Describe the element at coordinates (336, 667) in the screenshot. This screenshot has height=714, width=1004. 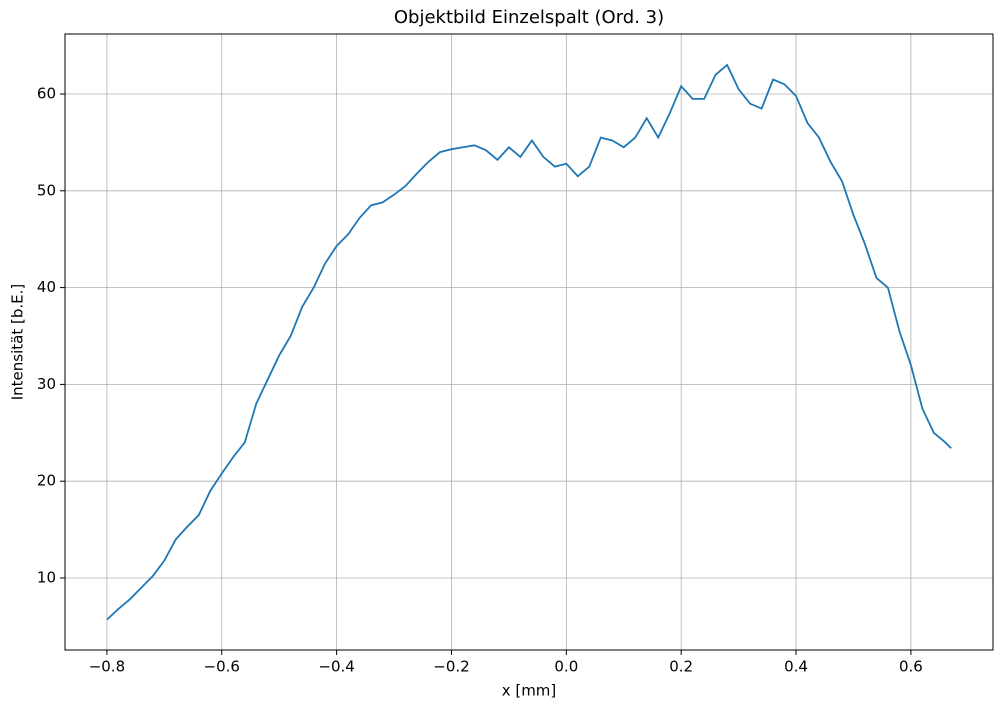
I see `x-tick-label: −0.4` at that location.